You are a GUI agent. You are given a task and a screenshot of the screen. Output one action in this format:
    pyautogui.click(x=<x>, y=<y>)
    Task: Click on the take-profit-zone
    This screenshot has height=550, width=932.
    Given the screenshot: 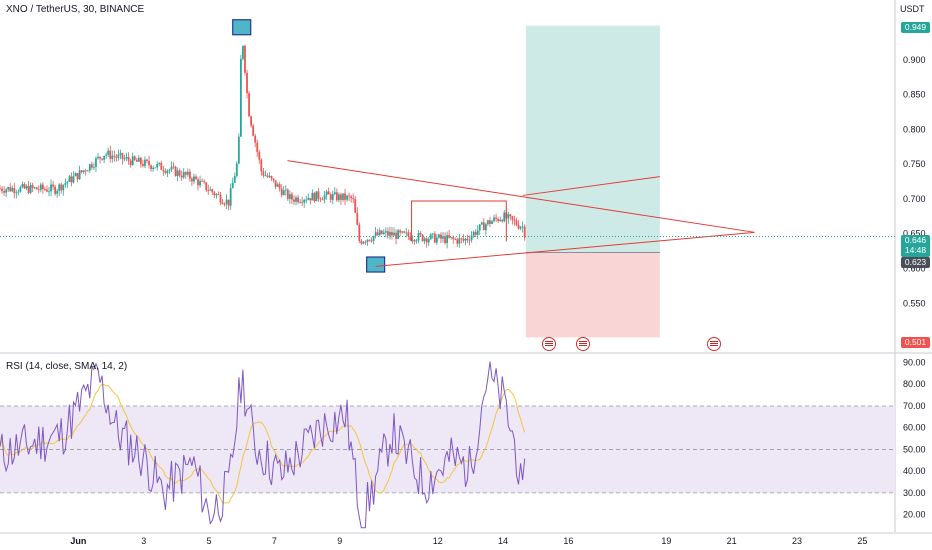 What is the action you would take?
    pyautogui.click(x=592, y=139)
    